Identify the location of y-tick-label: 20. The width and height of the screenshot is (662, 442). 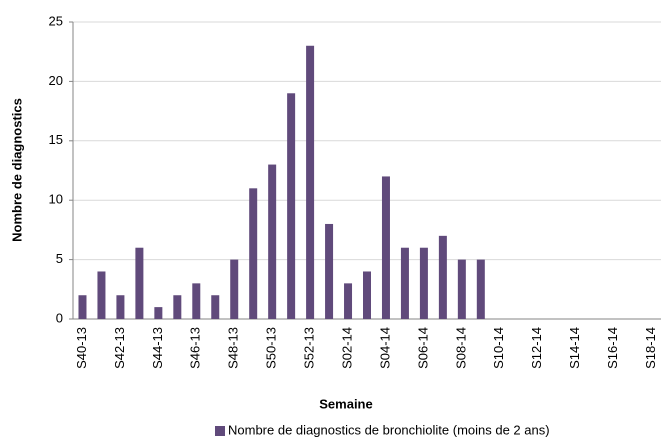
(56, 80).